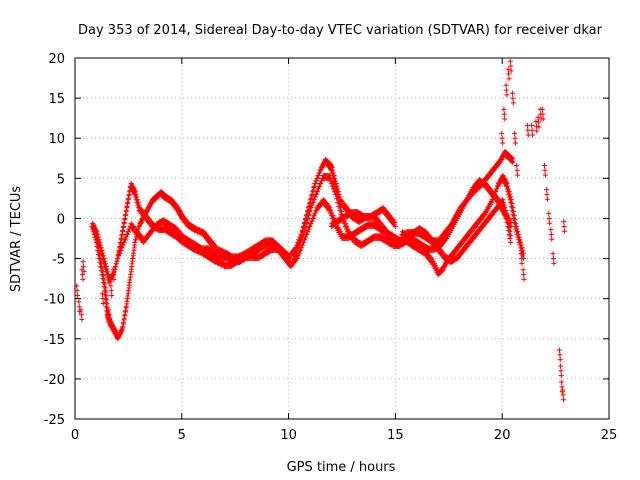 This screenshot has height=480, width=640. I want to click on y-tick-label: -20, so click(54, 380).